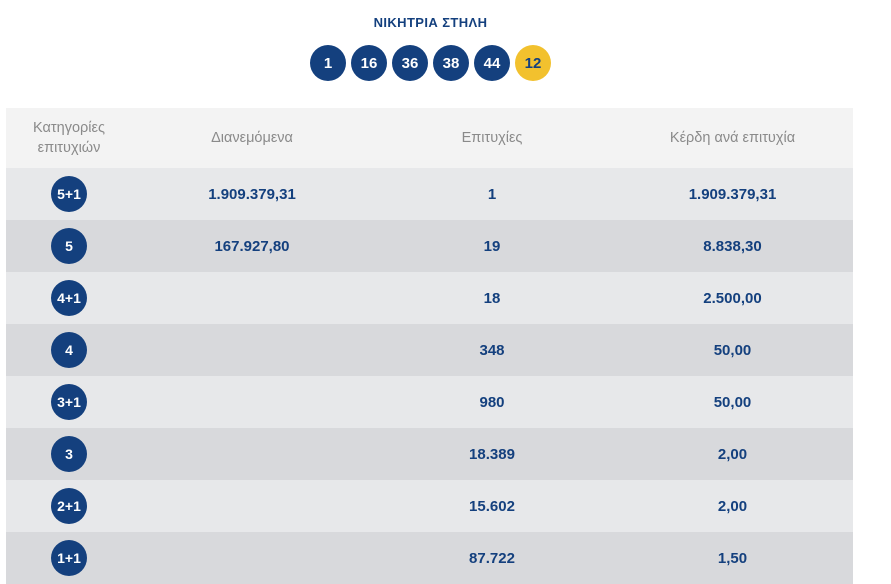 This screenshot has width=891, height=584. I want to click on winners-cell: 19, so click(492, 246).